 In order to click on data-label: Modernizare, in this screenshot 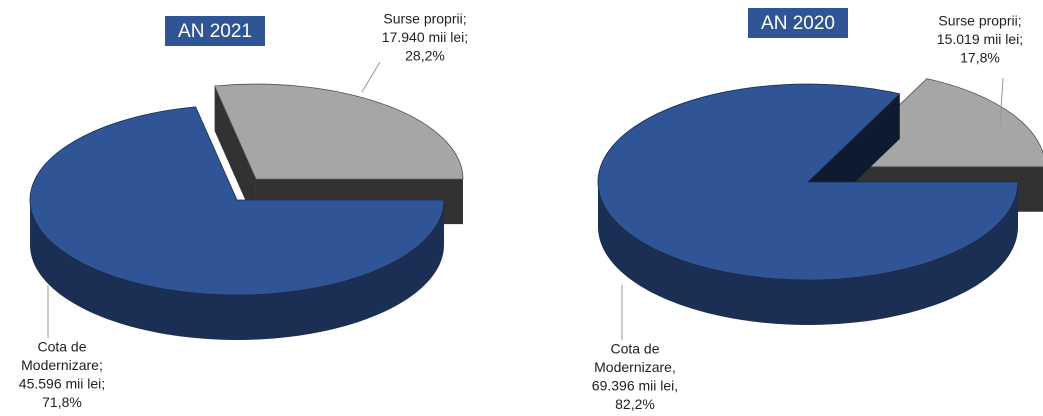, I will do `click(635, 367)`.